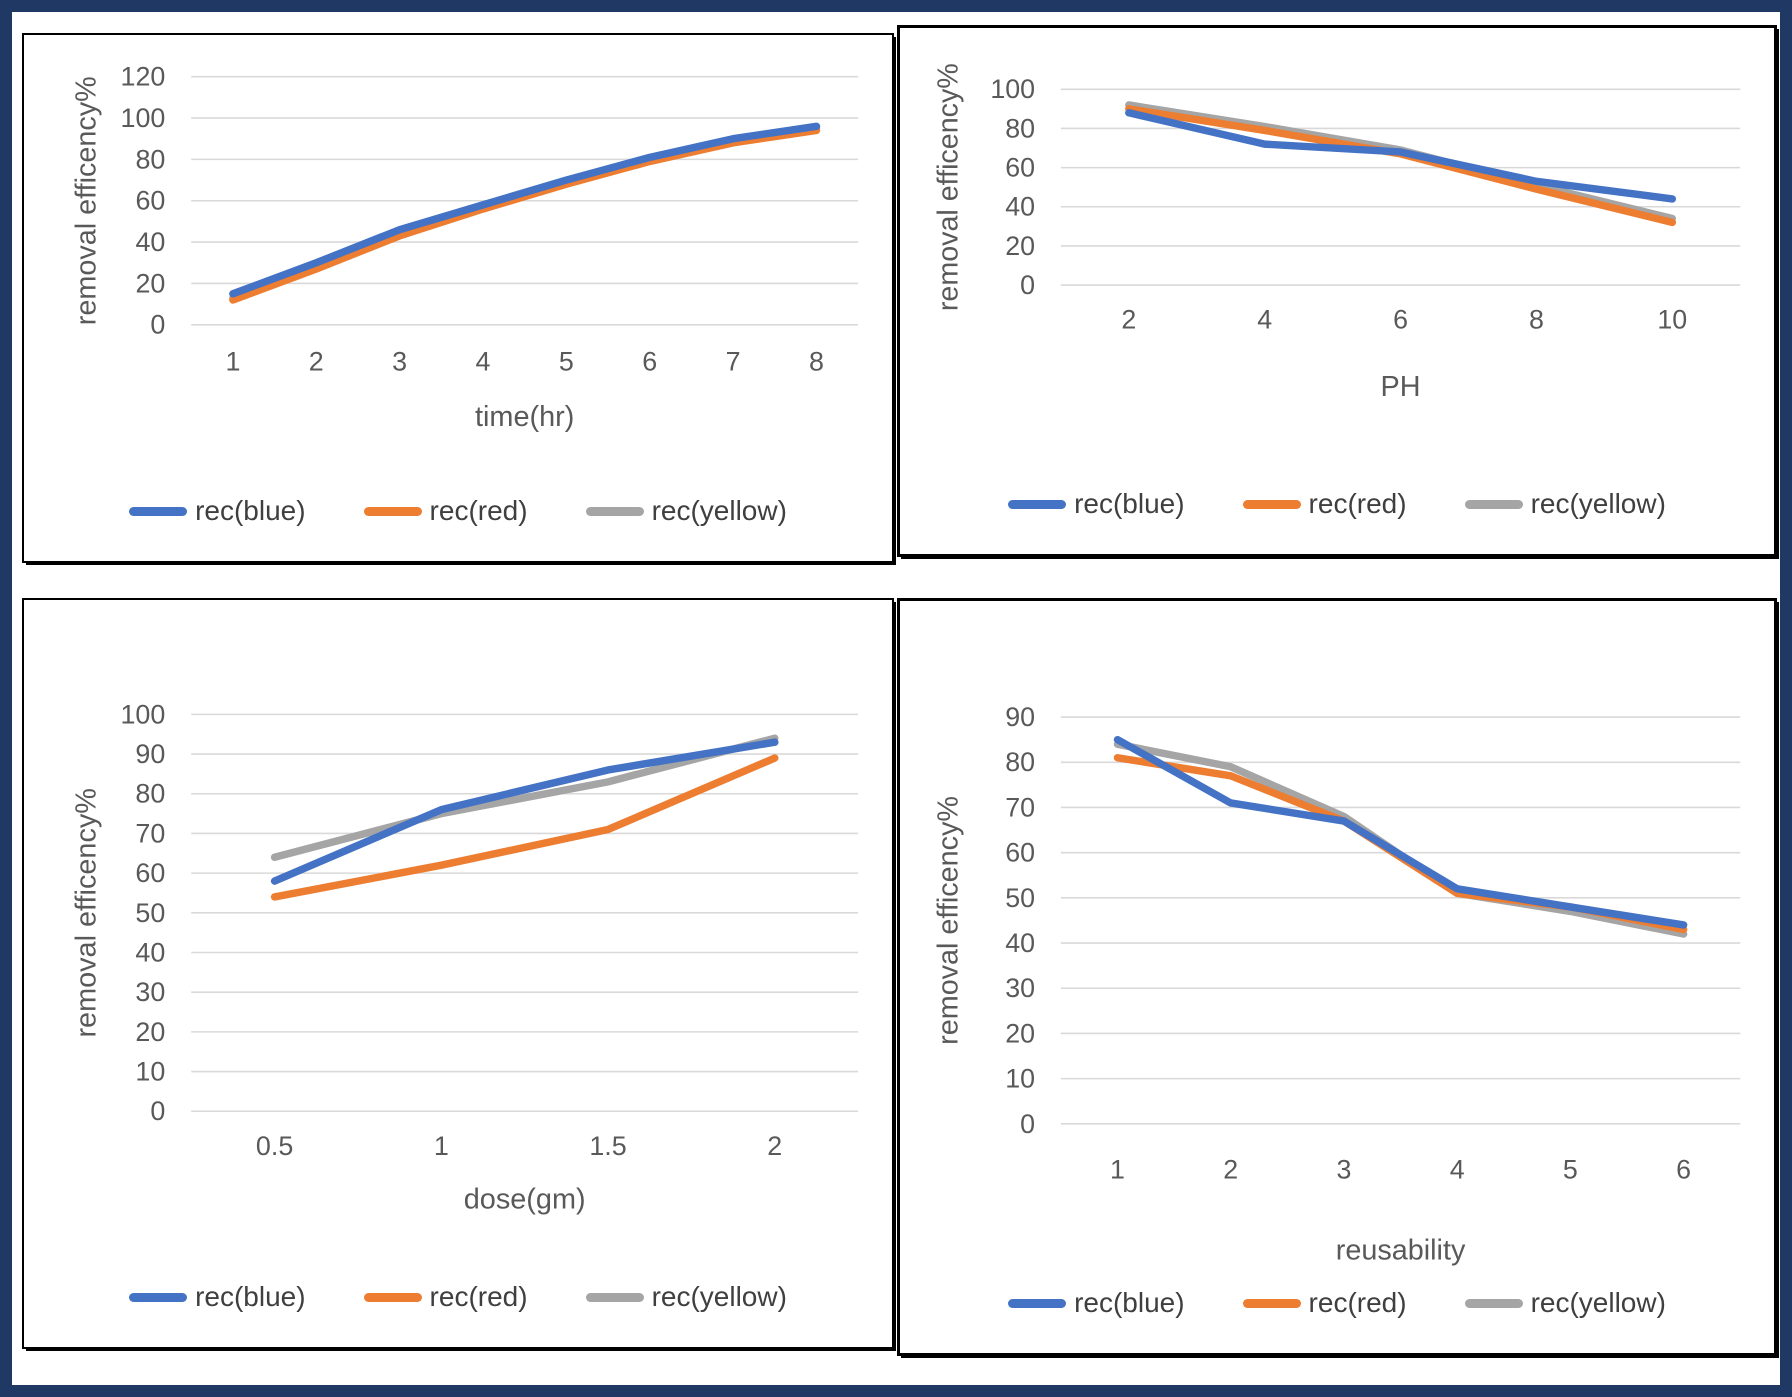 The width and height of the screenshot is (1792, 1397). I want to click on x-axis-title: time(hr), so click(524, 417).